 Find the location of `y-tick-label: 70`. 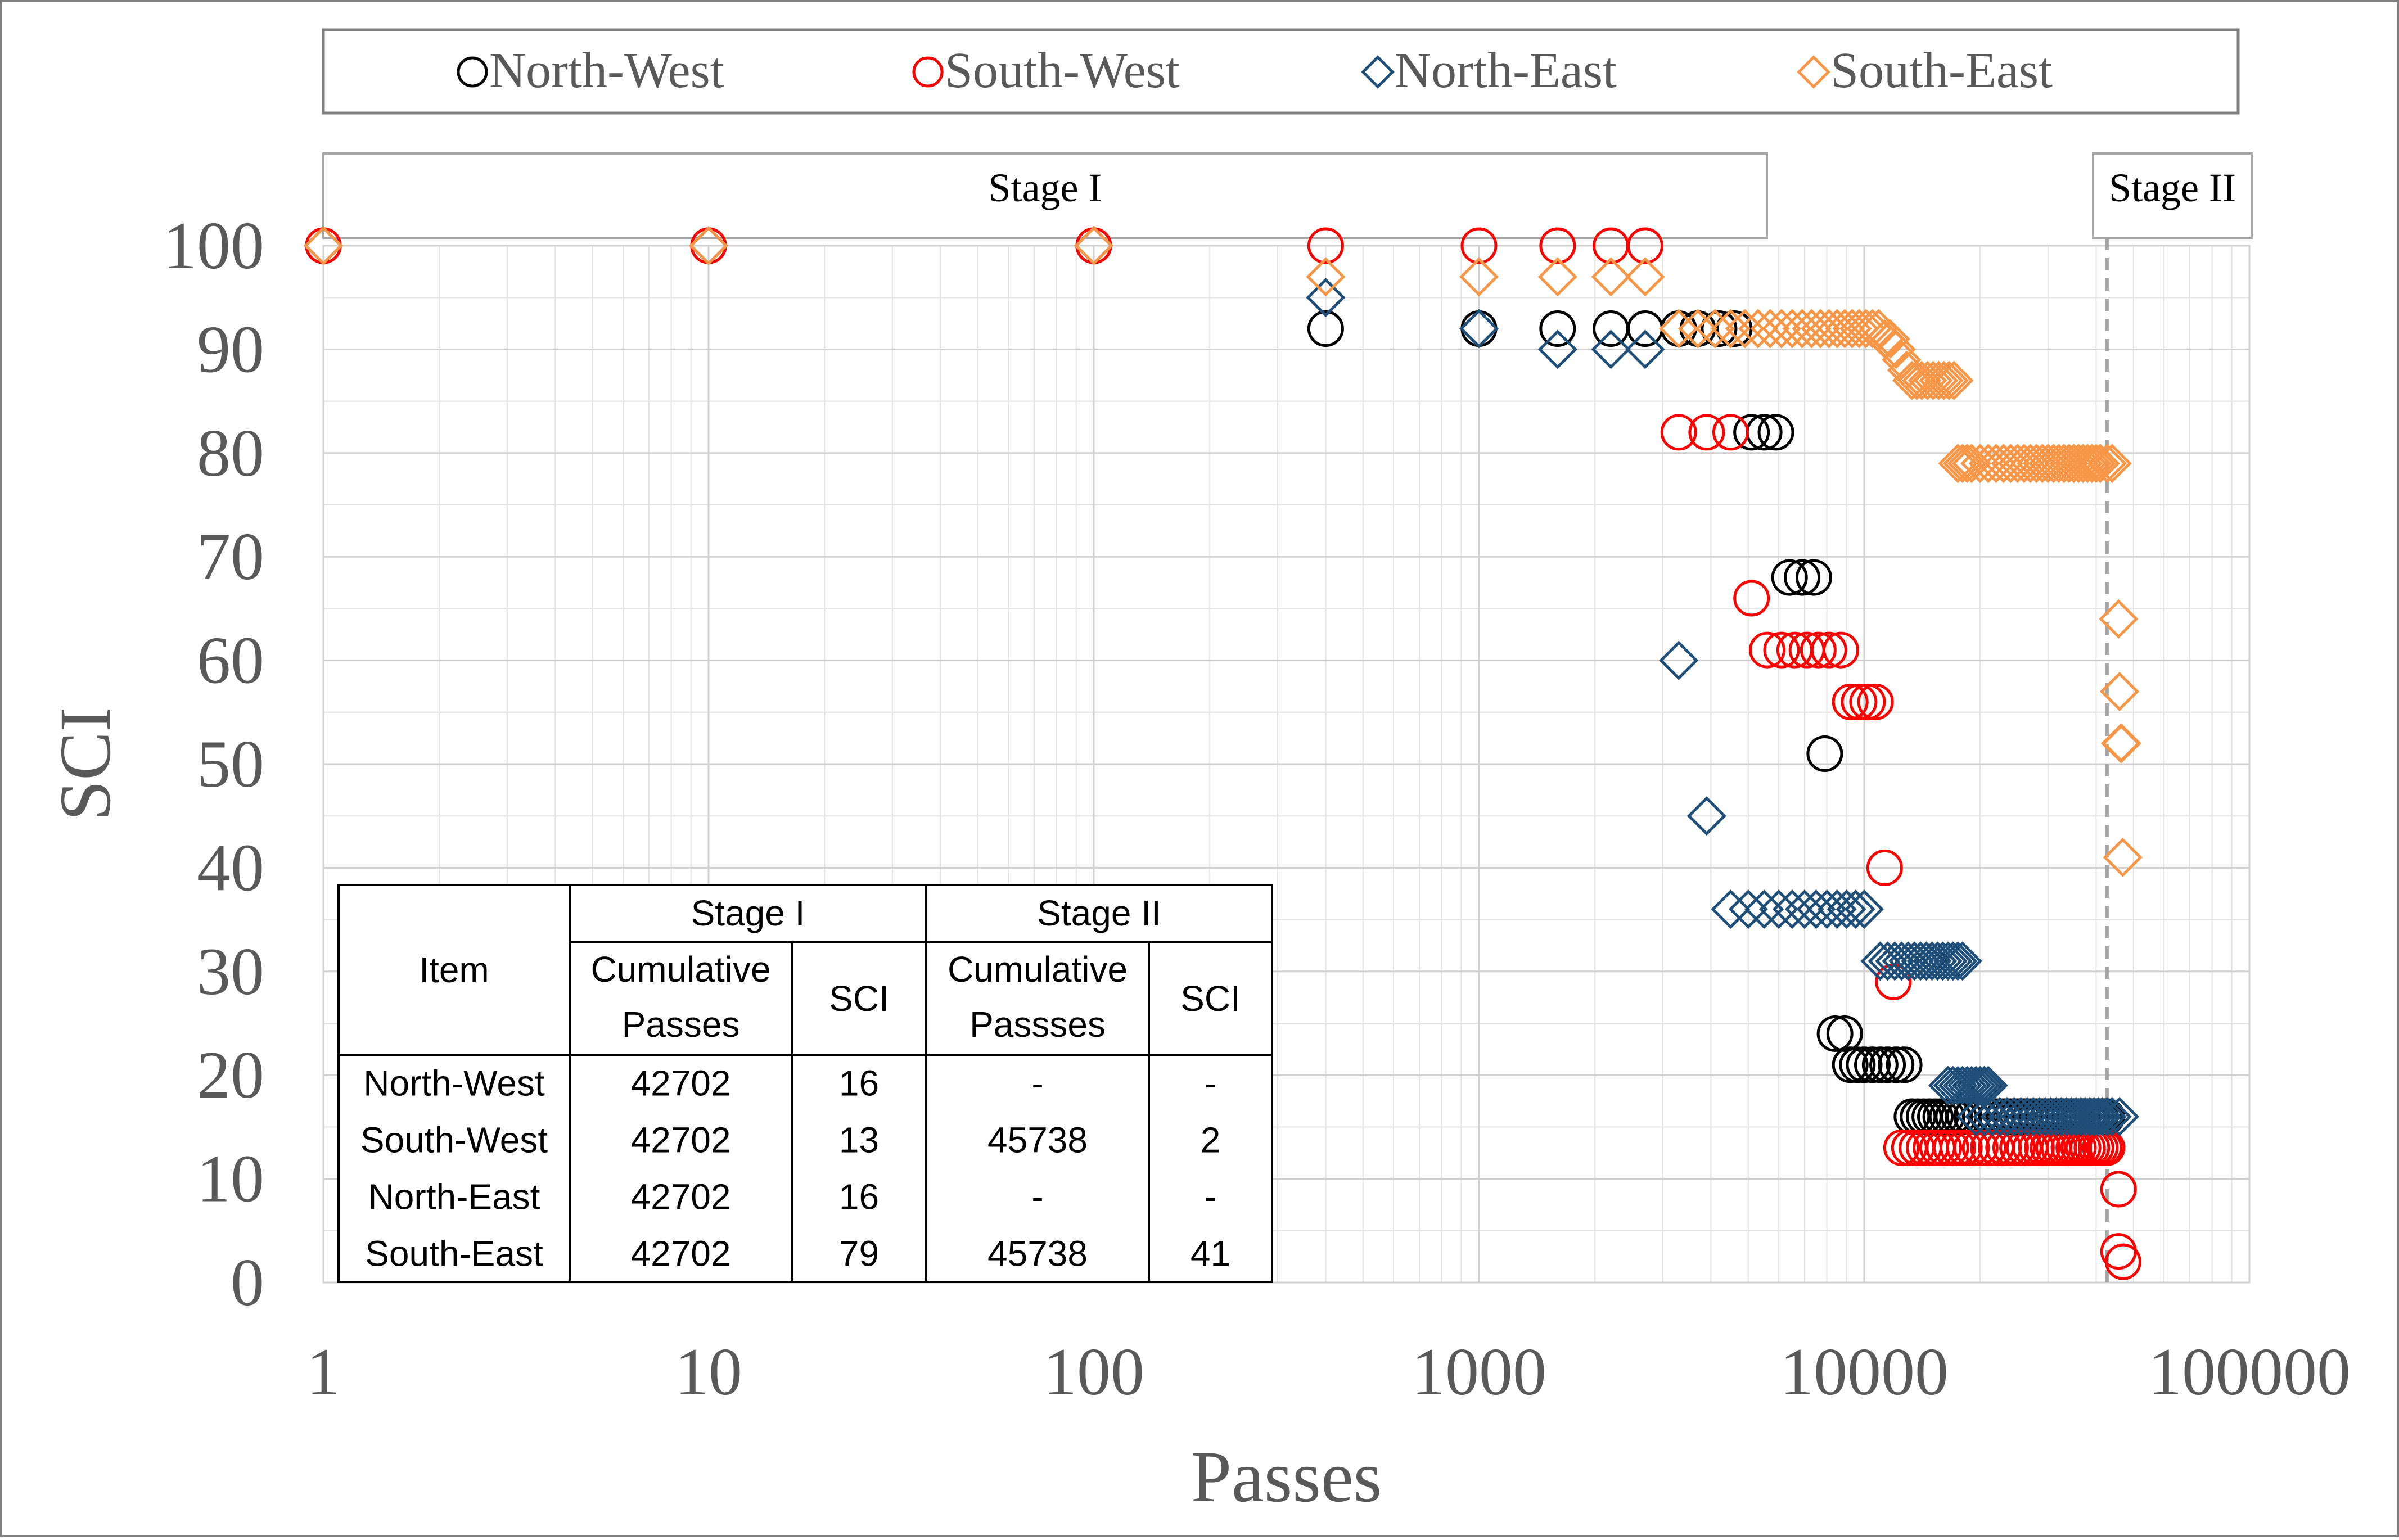

y-tick-label: 70 is located at coordinates (230, 556).